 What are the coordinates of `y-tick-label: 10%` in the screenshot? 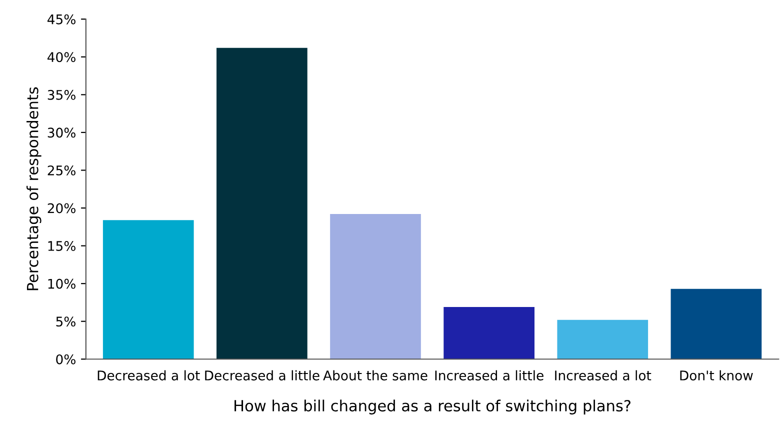 It's located at (62, 283).